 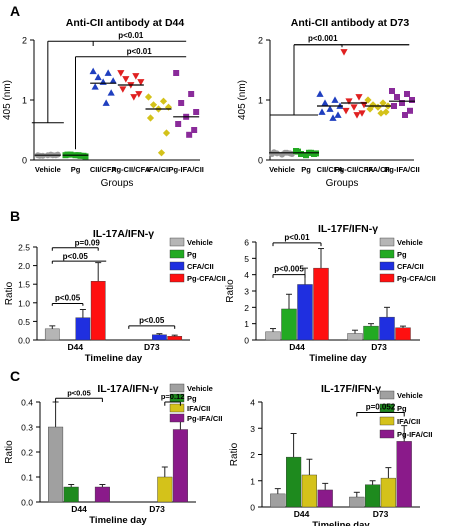 I want to click on y-axis-label: 405 (nm), so click(x=242, y=100).